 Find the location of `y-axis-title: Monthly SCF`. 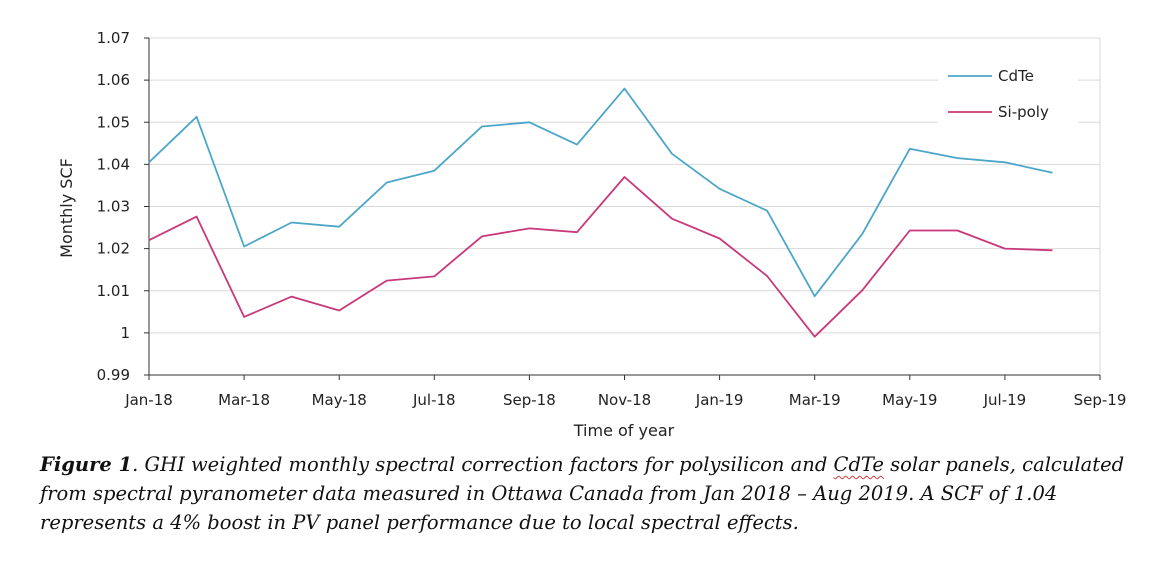

y-axis-title: Monthly SCF is located at coordinates (66, 208).